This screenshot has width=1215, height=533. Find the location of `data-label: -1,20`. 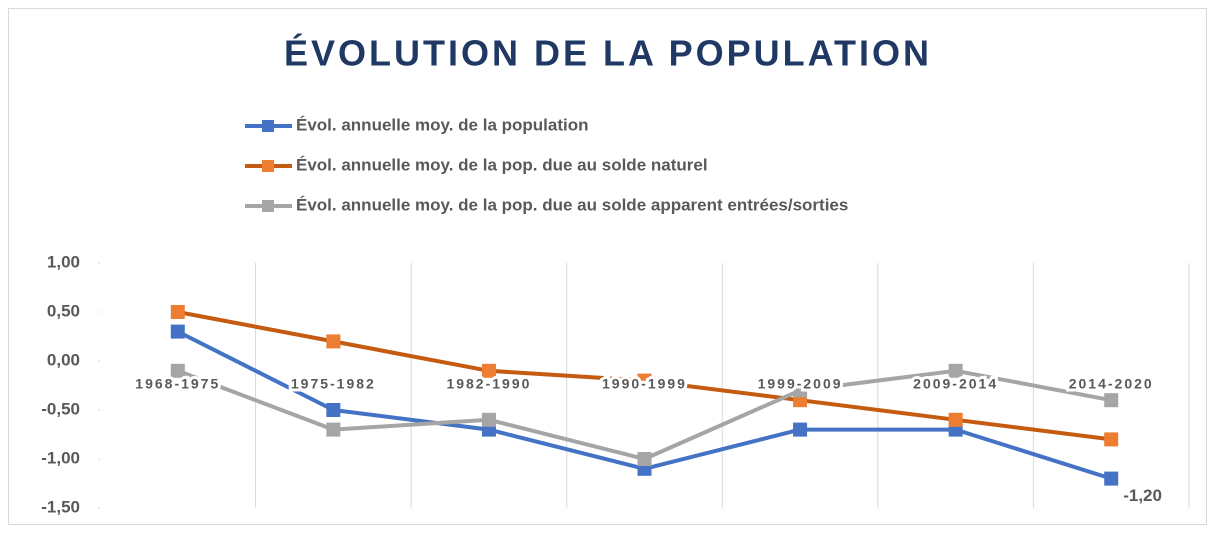

data-label: -1,20 is located at coordinates (1142, 495).